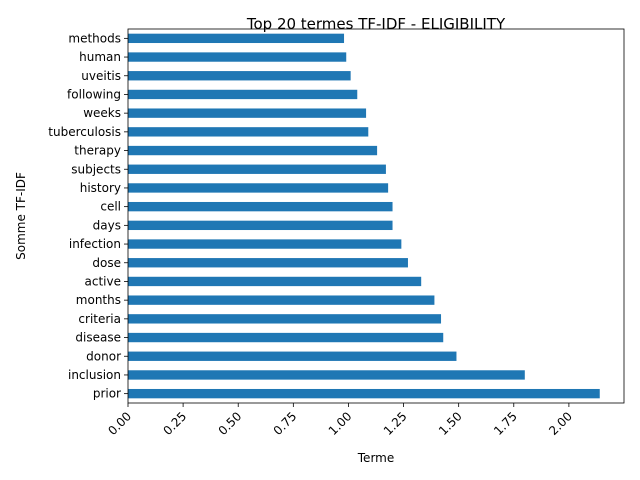 Image resolution: width=640 pixels, height=480 pixels. I want to click on x-ticks-group: 0.00 0.25 0.50 0.75 1.00 1.25 1.50 1.75 2.00, so click(340, 420).